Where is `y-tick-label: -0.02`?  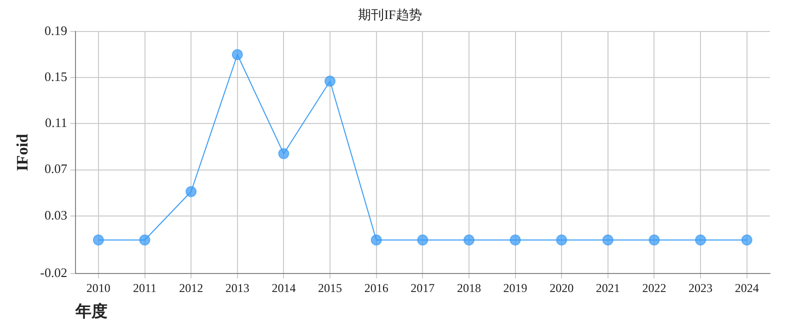 y-tick-label: -0.02 is located at coordinates (54, 272).